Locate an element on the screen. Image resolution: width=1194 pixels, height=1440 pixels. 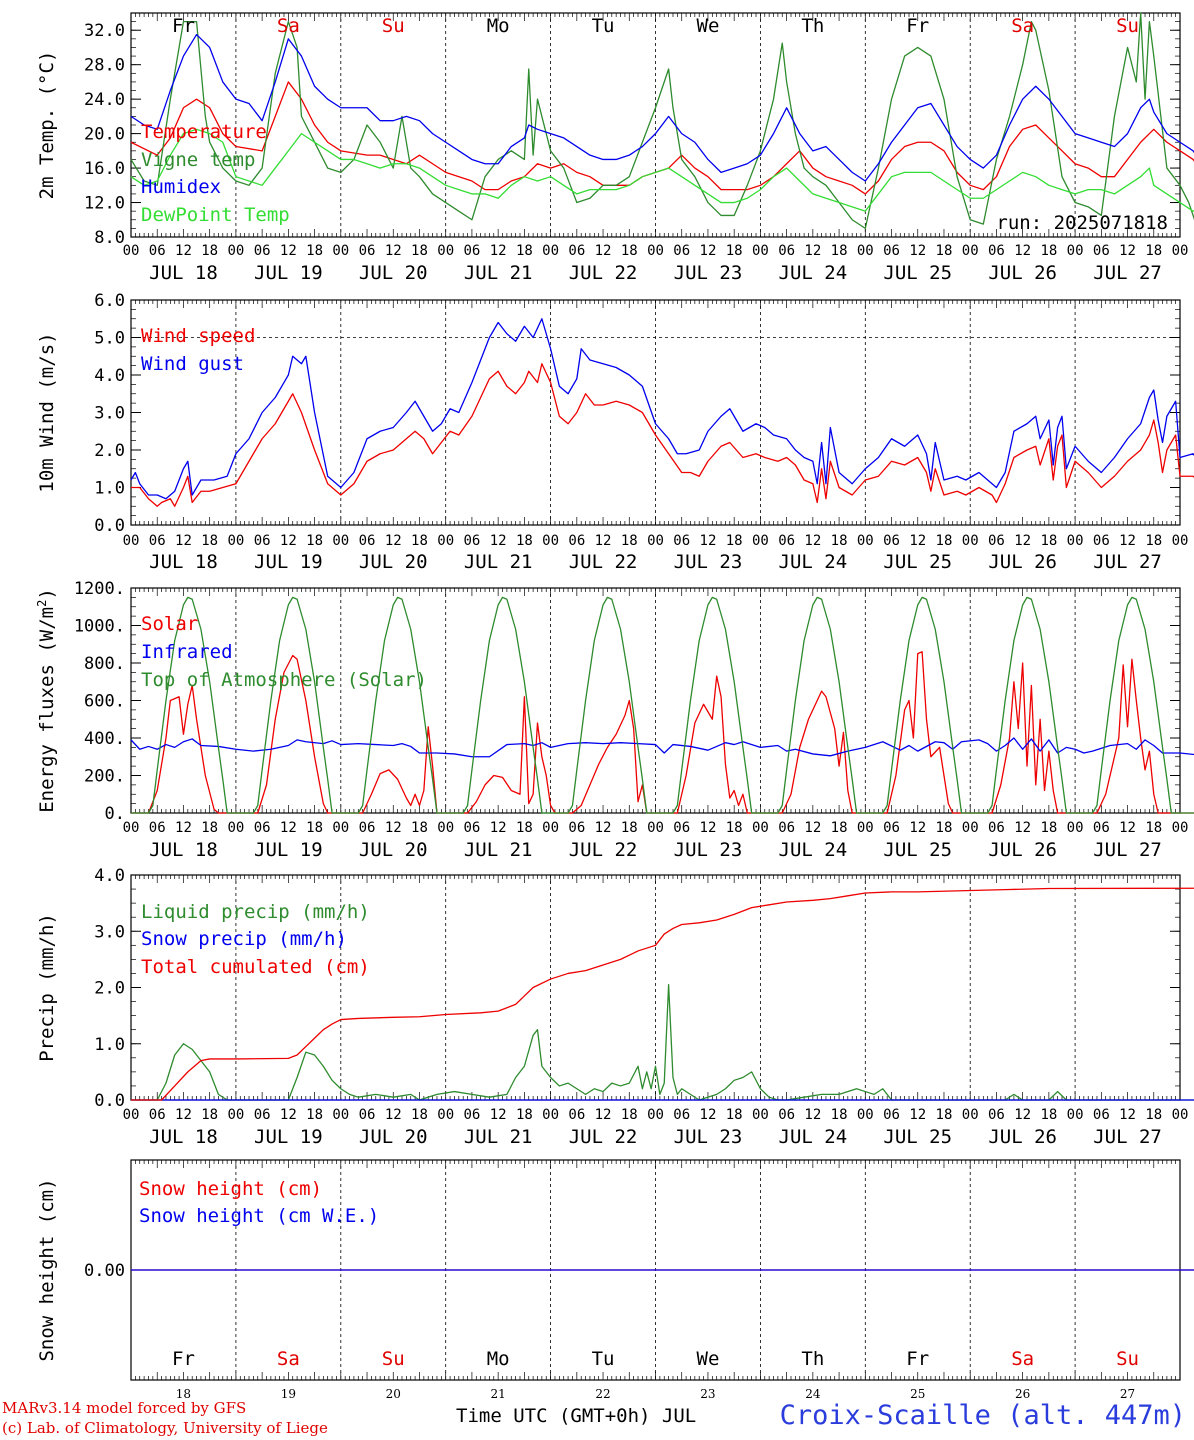
y-tick-label: 800. is located at coordinates (104, 664).